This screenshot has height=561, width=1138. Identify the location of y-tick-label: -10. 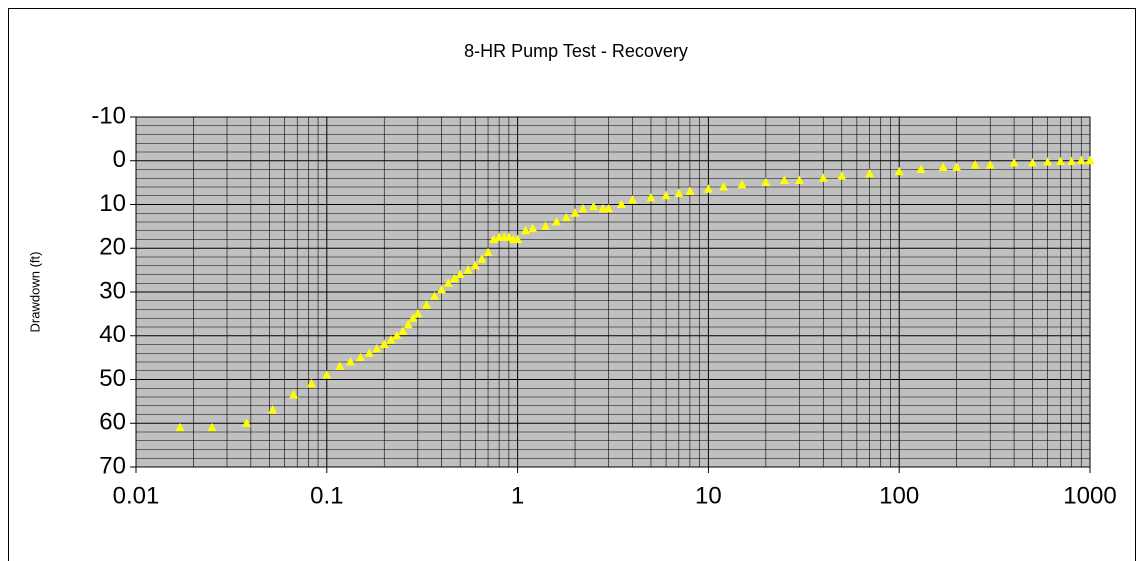
(108, 115).